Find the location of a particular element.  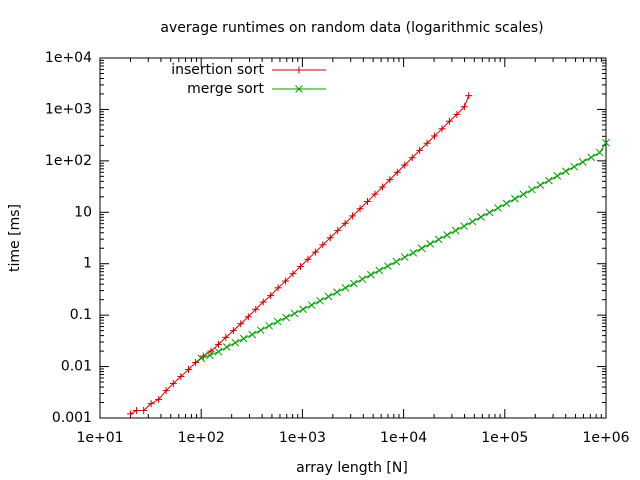

x-tick-label: 1e+05 is located at coordinates (504, 438).